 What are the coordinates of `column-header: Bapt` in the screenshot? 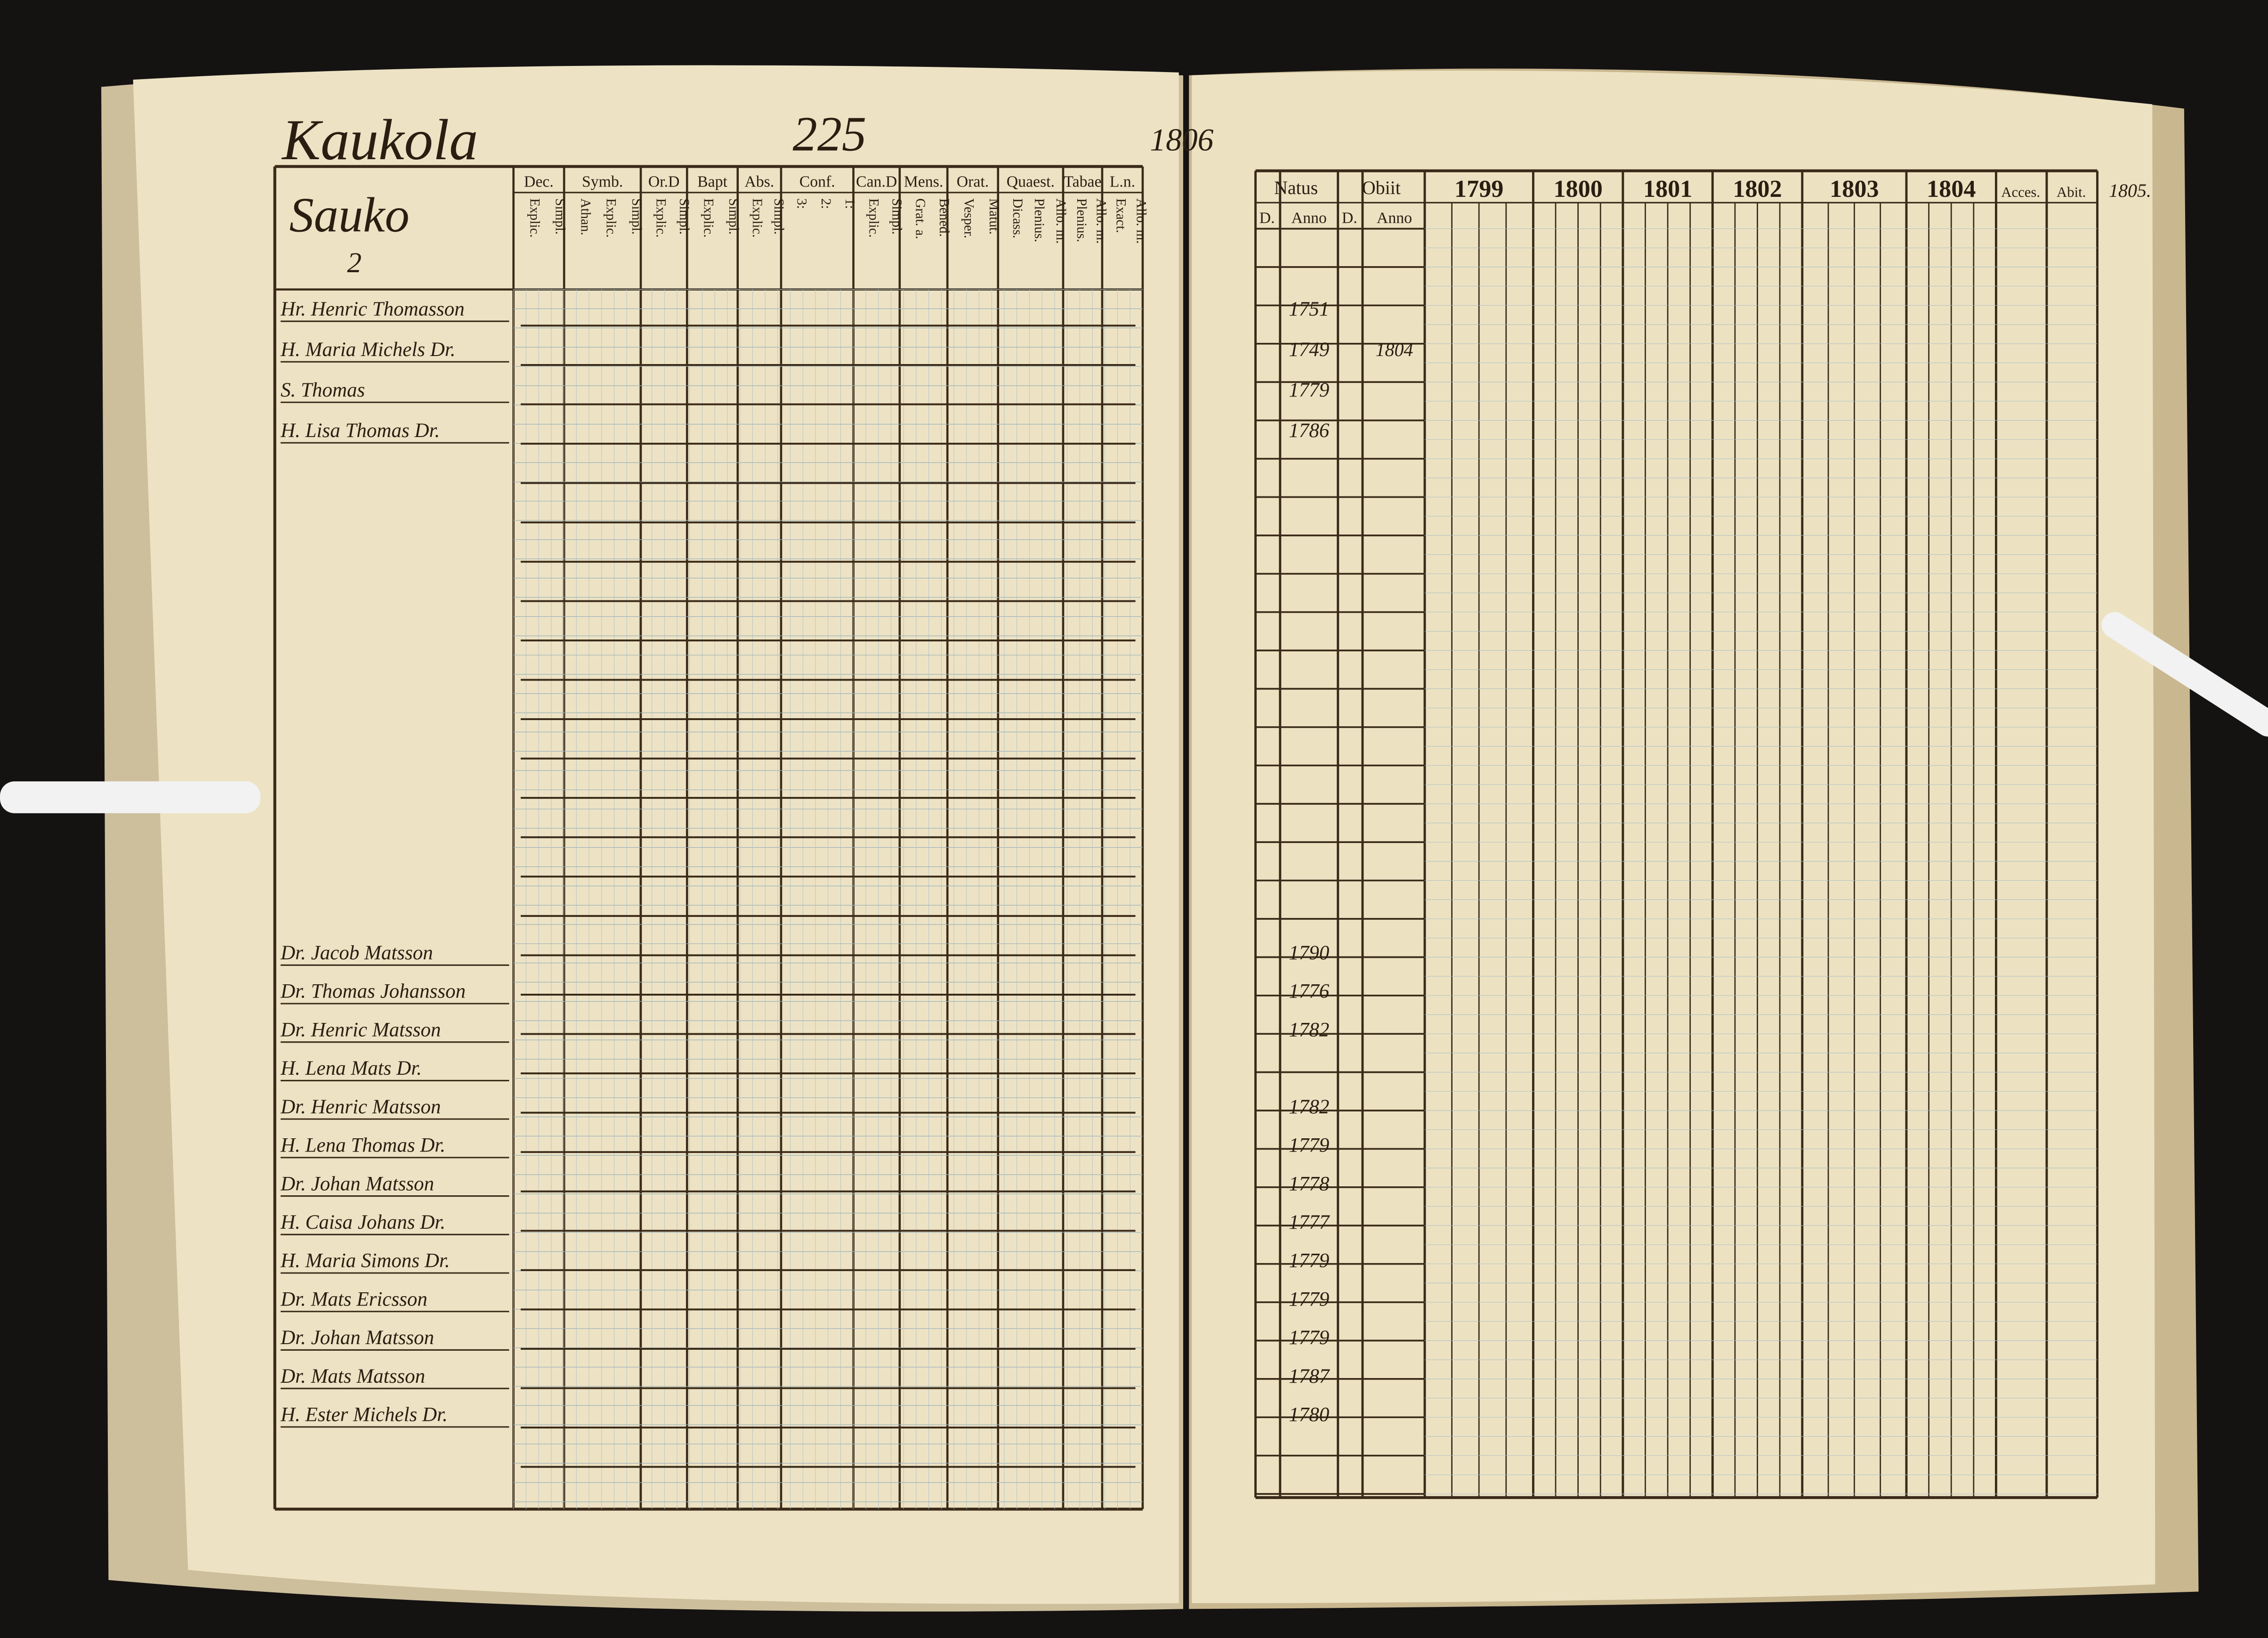 It's located at (712, 182).